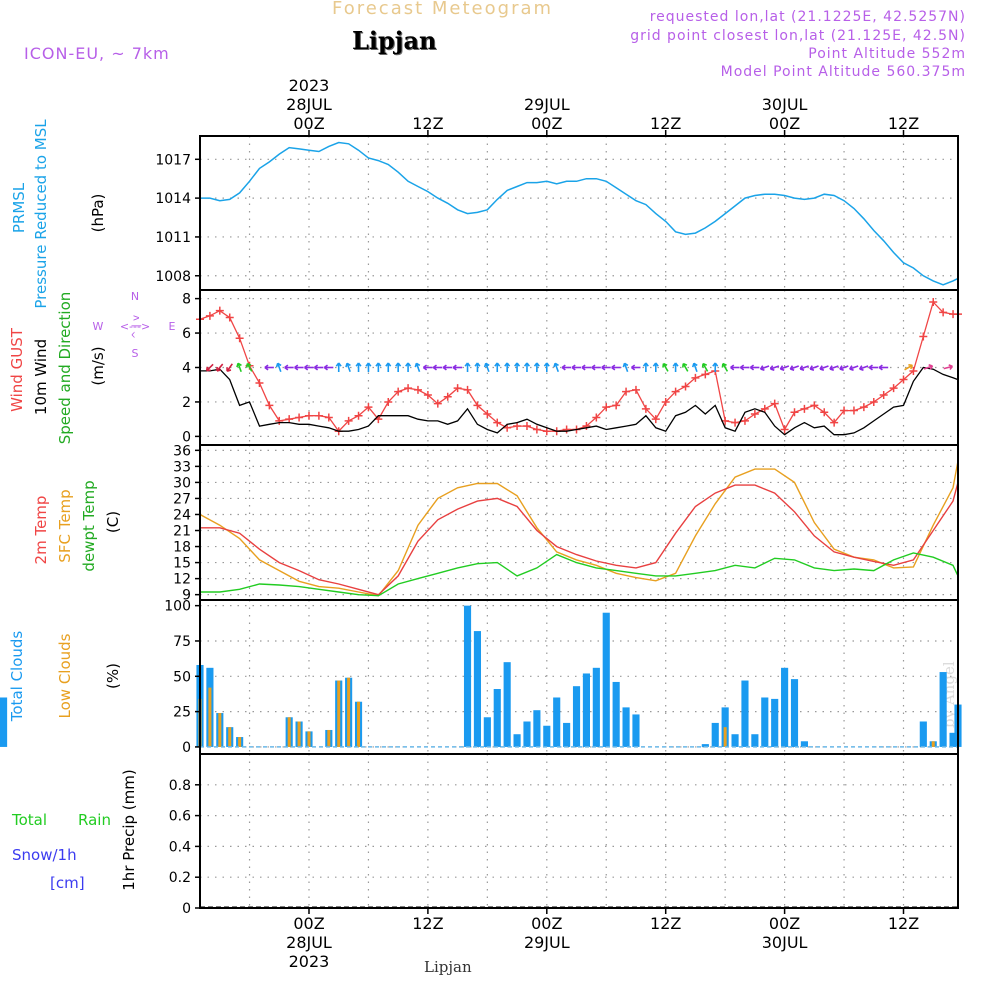  Describe the element at coordinates (180, 817) in the screenshot. I see `precip-tick-label: 0.6` at that location.